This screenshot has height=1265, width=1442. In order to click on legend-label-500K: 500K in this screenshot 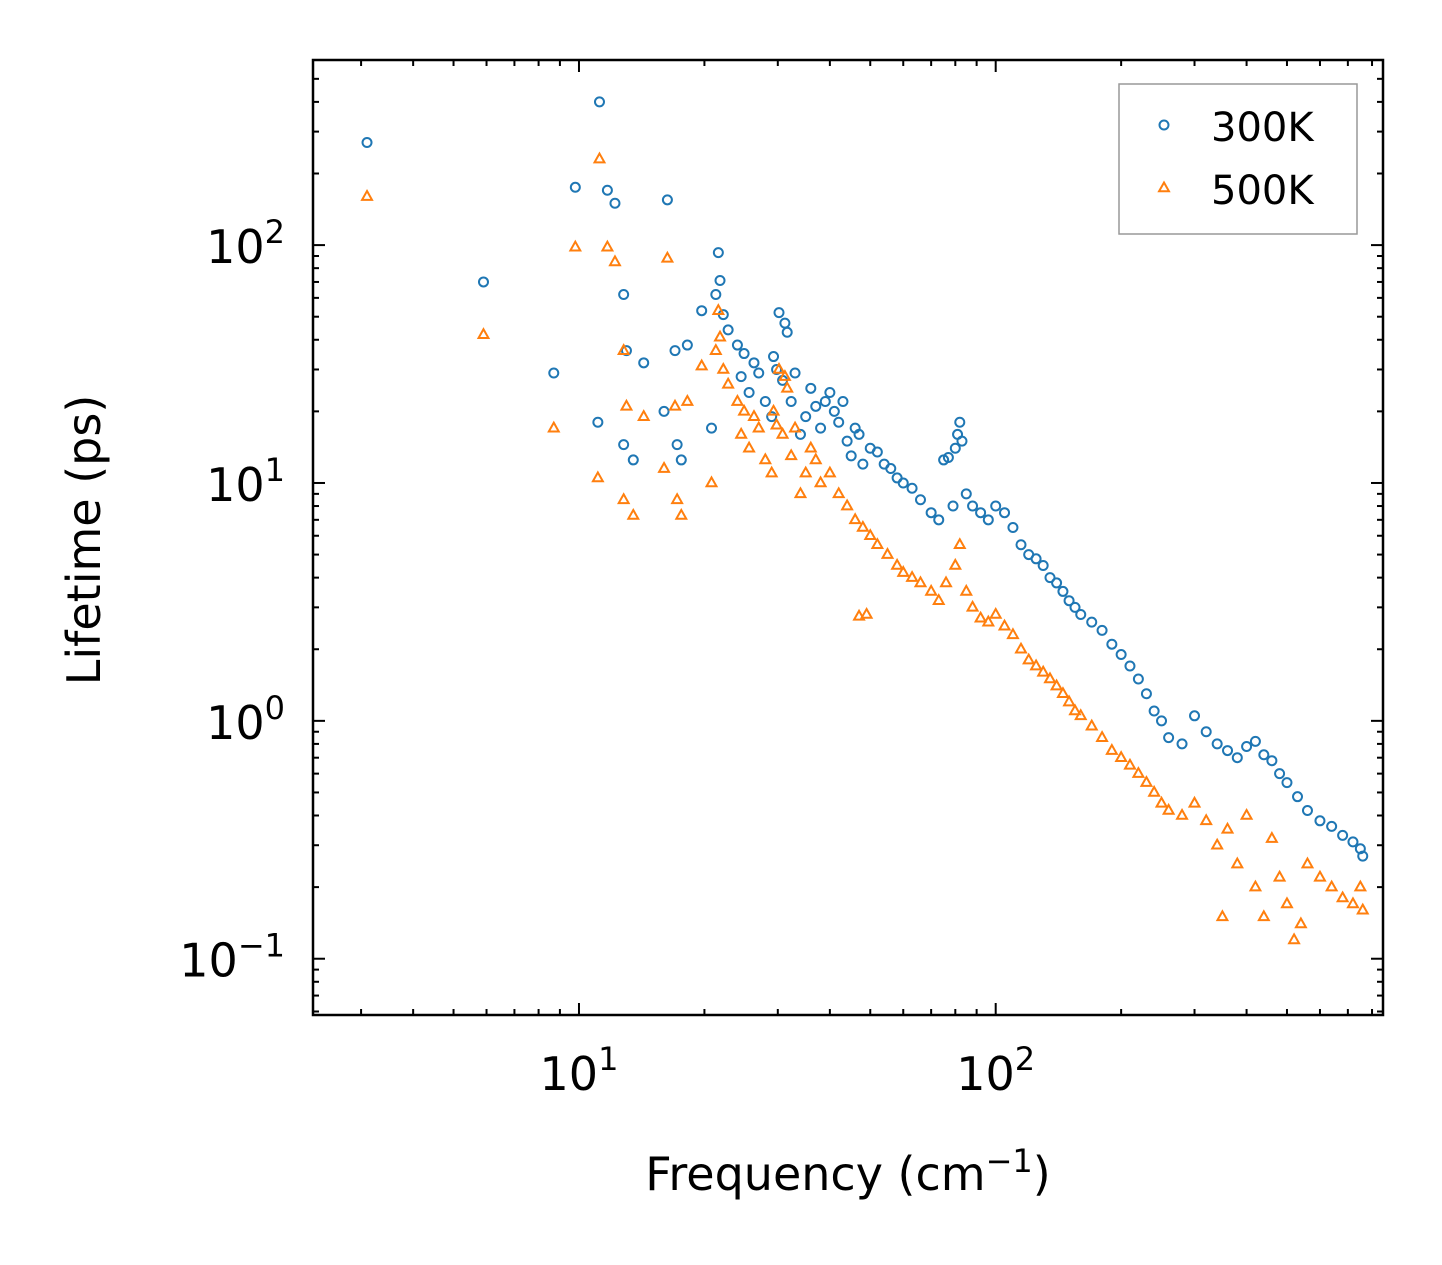, I will do `click(1263, 191)`.